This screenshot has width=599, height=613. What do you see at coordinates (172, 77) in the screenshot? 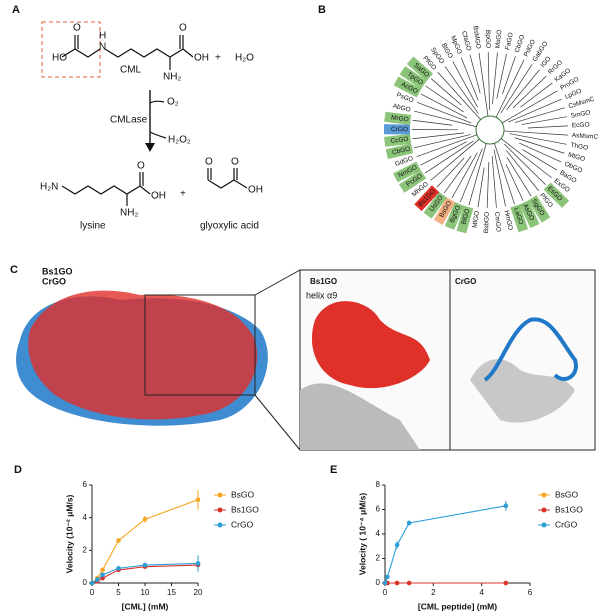
I see `atom: NH₂` at bounding box center [172, 77].